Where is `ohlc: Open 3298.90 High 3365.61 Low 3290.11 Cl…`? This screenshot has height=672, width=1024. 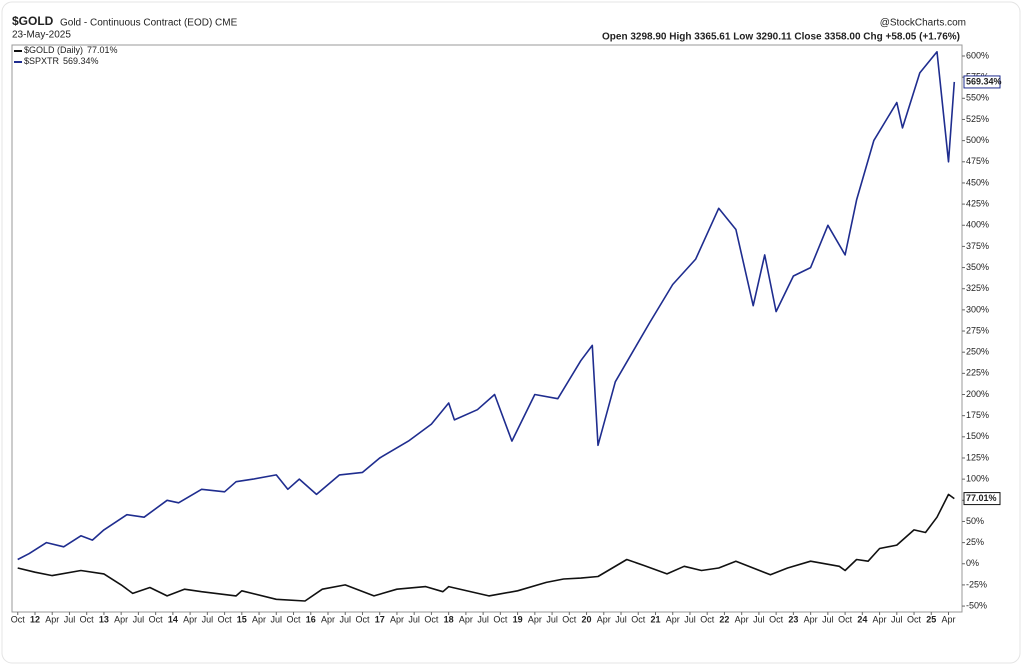 ohlc: Open 3298.90 High 3365.61 Low 3290.11 Cl… is located at coordinates (781, 37).